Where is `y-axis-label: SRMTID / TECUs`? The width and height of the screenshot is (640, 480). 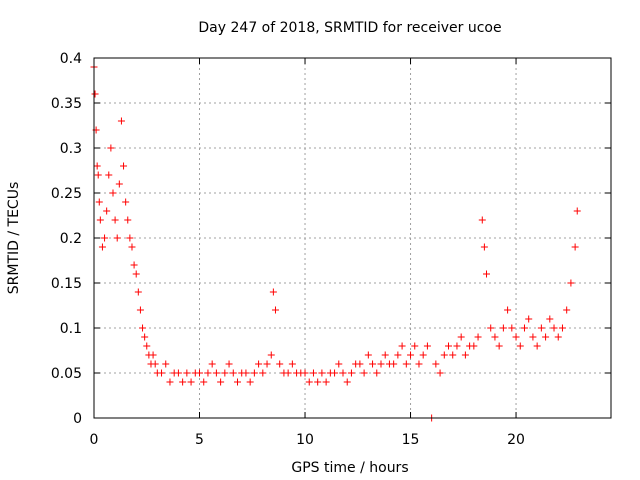
y-axis-label: SRMTID / TECUs is located at coordinates (14, 238).